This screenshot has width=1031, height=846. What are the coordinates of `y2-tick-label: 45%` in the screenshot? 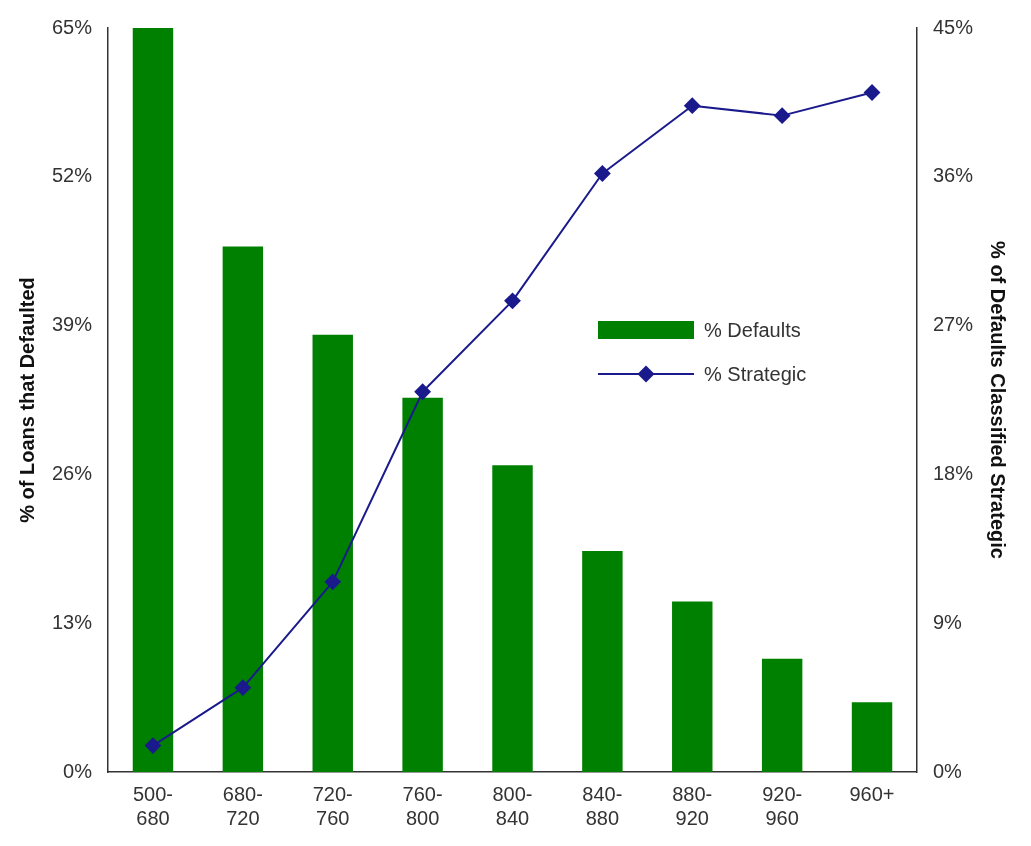 It's located at (953, 26).